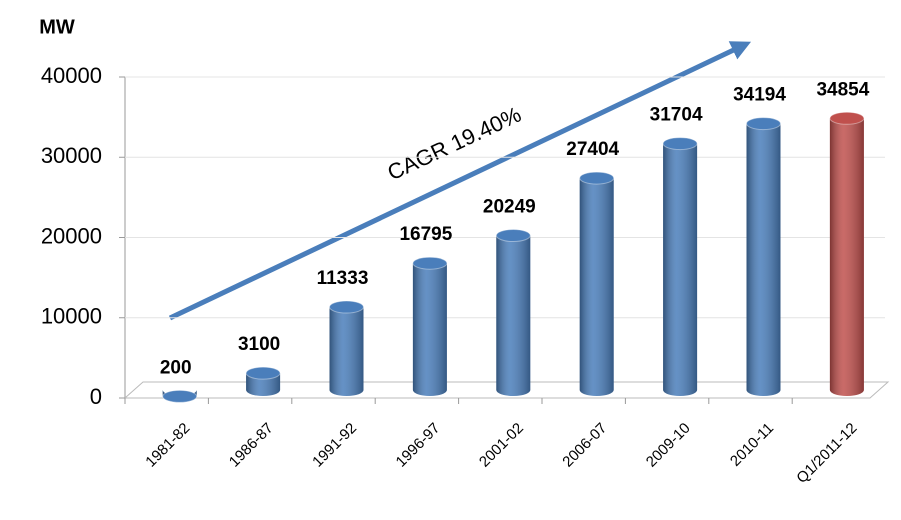  I want to click on value-label: 16795, so click(425, 234).